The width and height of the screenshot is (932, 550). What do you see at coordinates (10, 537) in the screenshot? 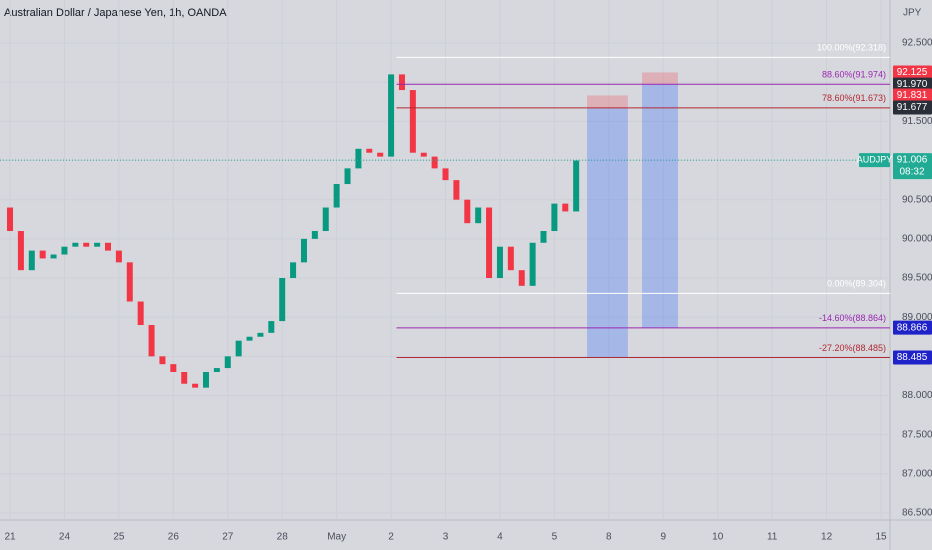
I see `x-tick-label: 21` at bounding box center [10, 537].